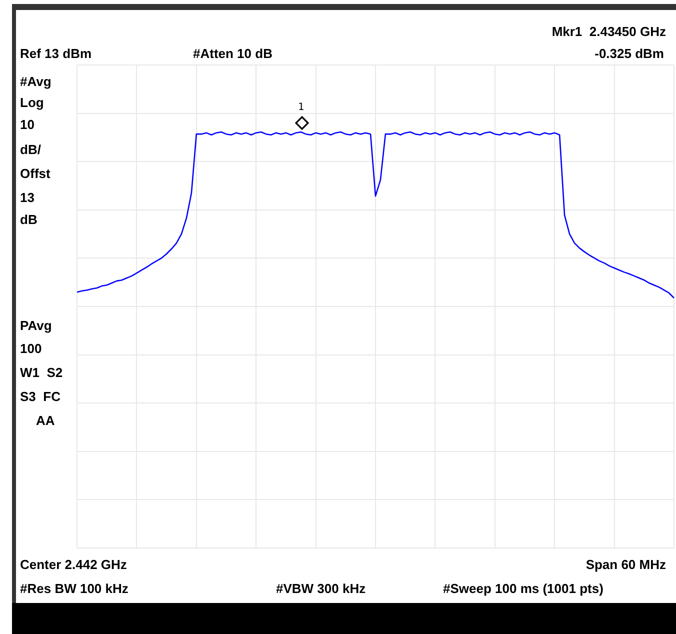  I want to click on text: Center 2.442 GHz, so click(73, 565).